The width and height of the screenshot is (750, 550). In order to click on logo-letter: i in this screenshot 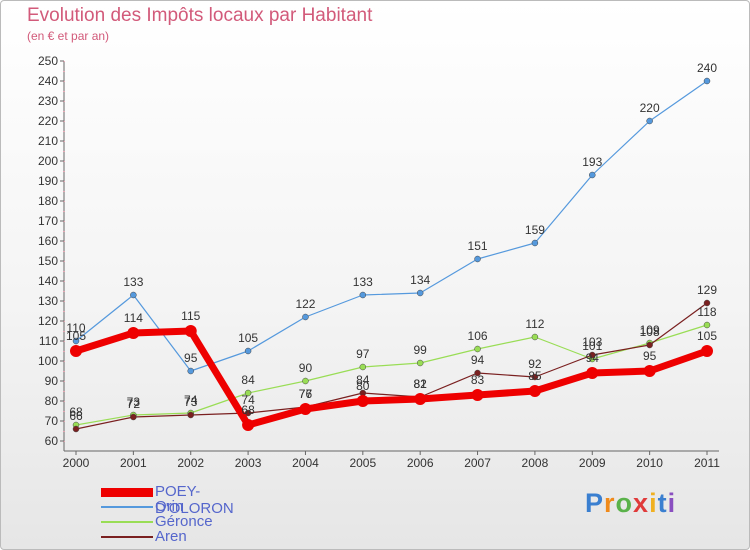, I will do `click(653, 503)`.